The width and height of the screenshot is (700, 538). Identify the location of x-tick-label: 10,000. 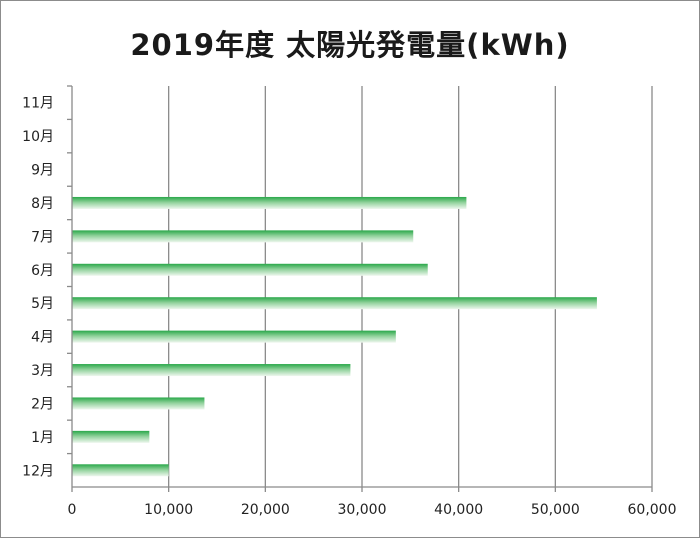
(168, 510).